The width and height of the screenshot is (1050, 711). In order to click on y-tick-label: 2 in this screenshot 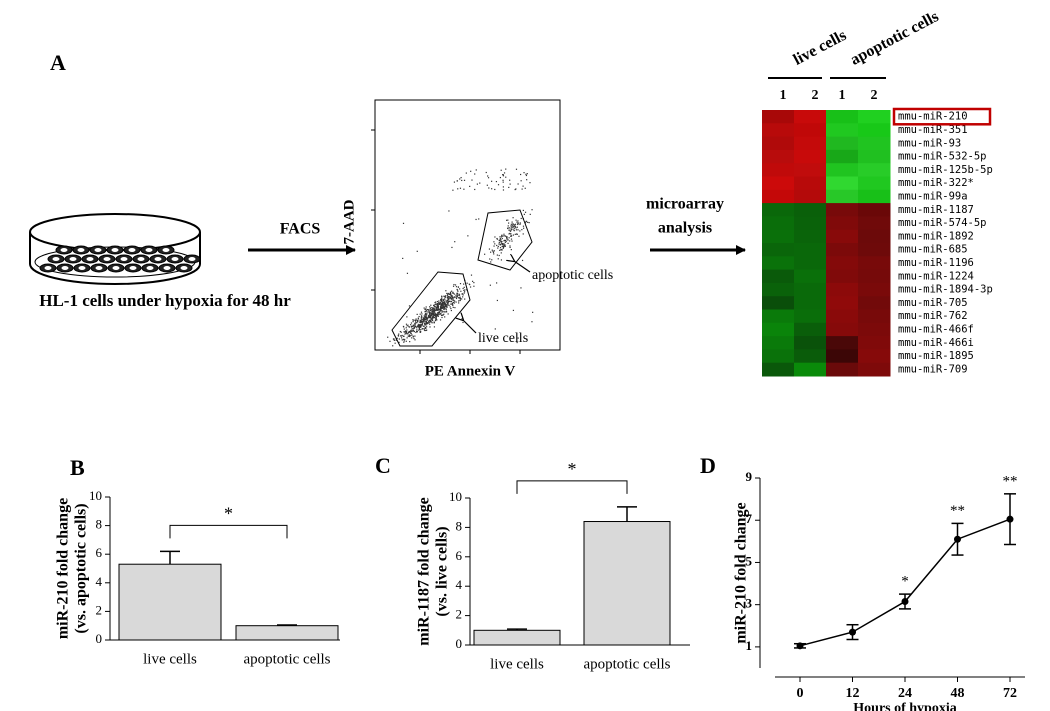, I will do `click(459, 614)`.